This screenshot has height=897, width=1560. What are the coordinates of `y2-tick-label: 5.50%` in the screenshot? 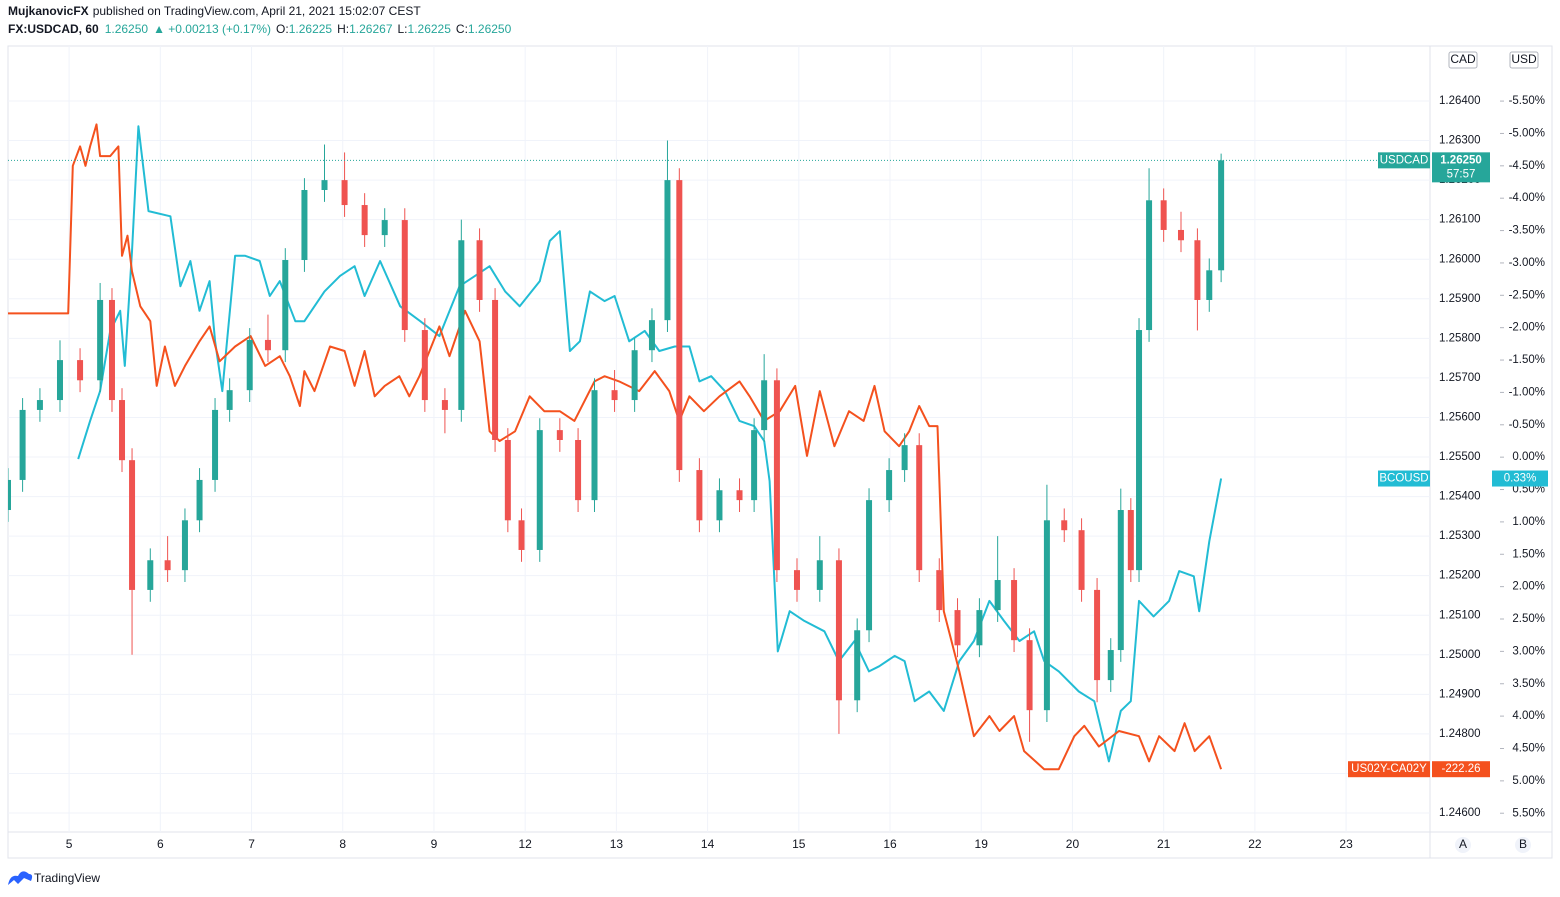 It's located at (1528, 813).